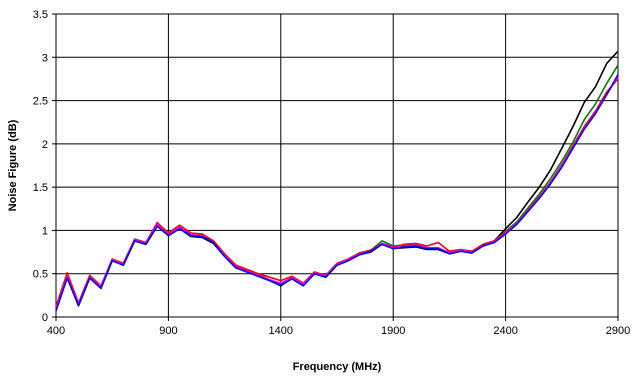  Describe the element at coordinates (56, 331) in the screenshot. I see `x-tick-label: 400` at that location.